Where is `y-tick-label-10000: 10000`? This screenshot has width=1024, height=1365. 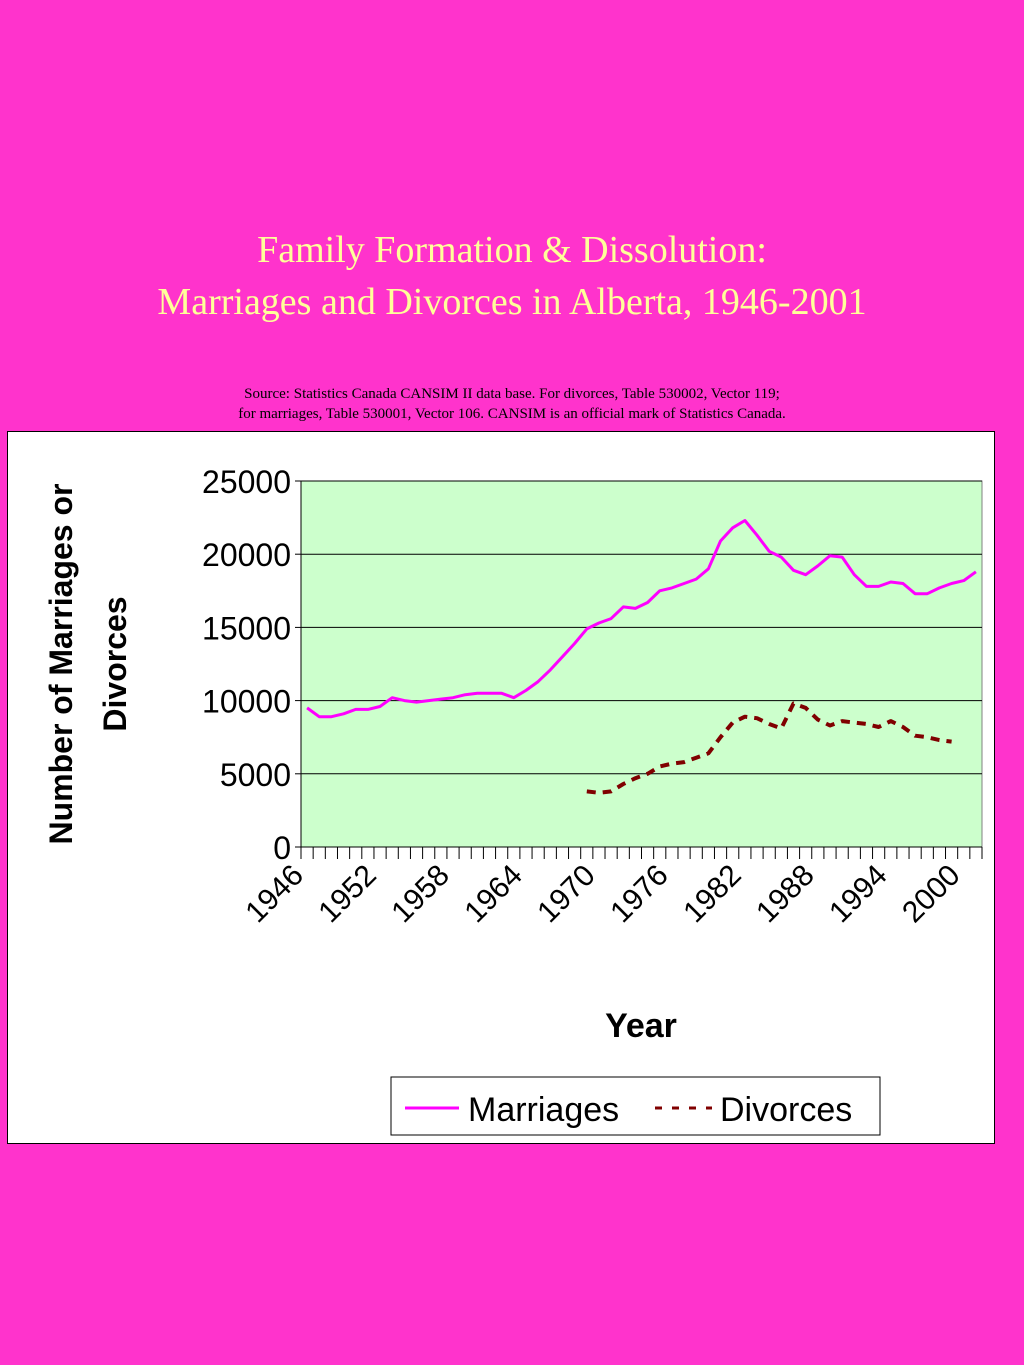 y-tick-label-10000: 10000 is located at coordinates (246, 702).